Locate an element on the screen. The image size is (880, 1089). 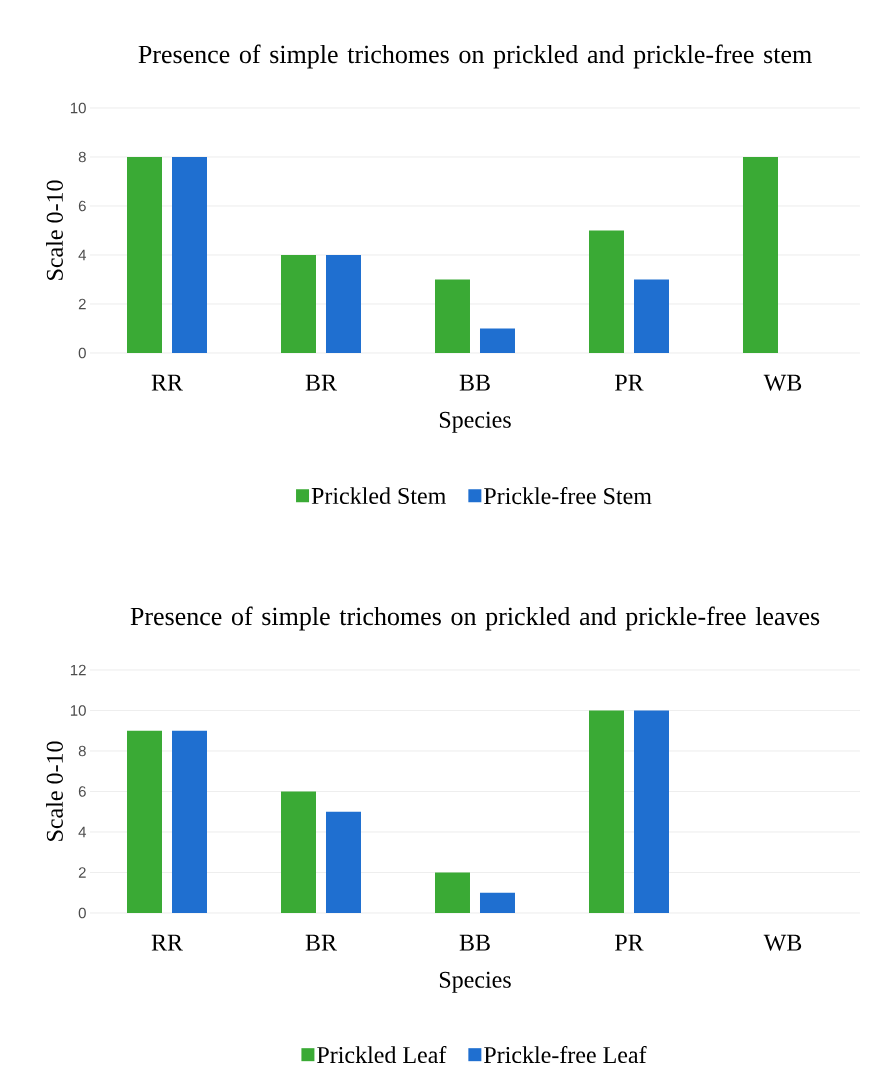
y-tick-label: 12 is located at coordinates (78, 670).